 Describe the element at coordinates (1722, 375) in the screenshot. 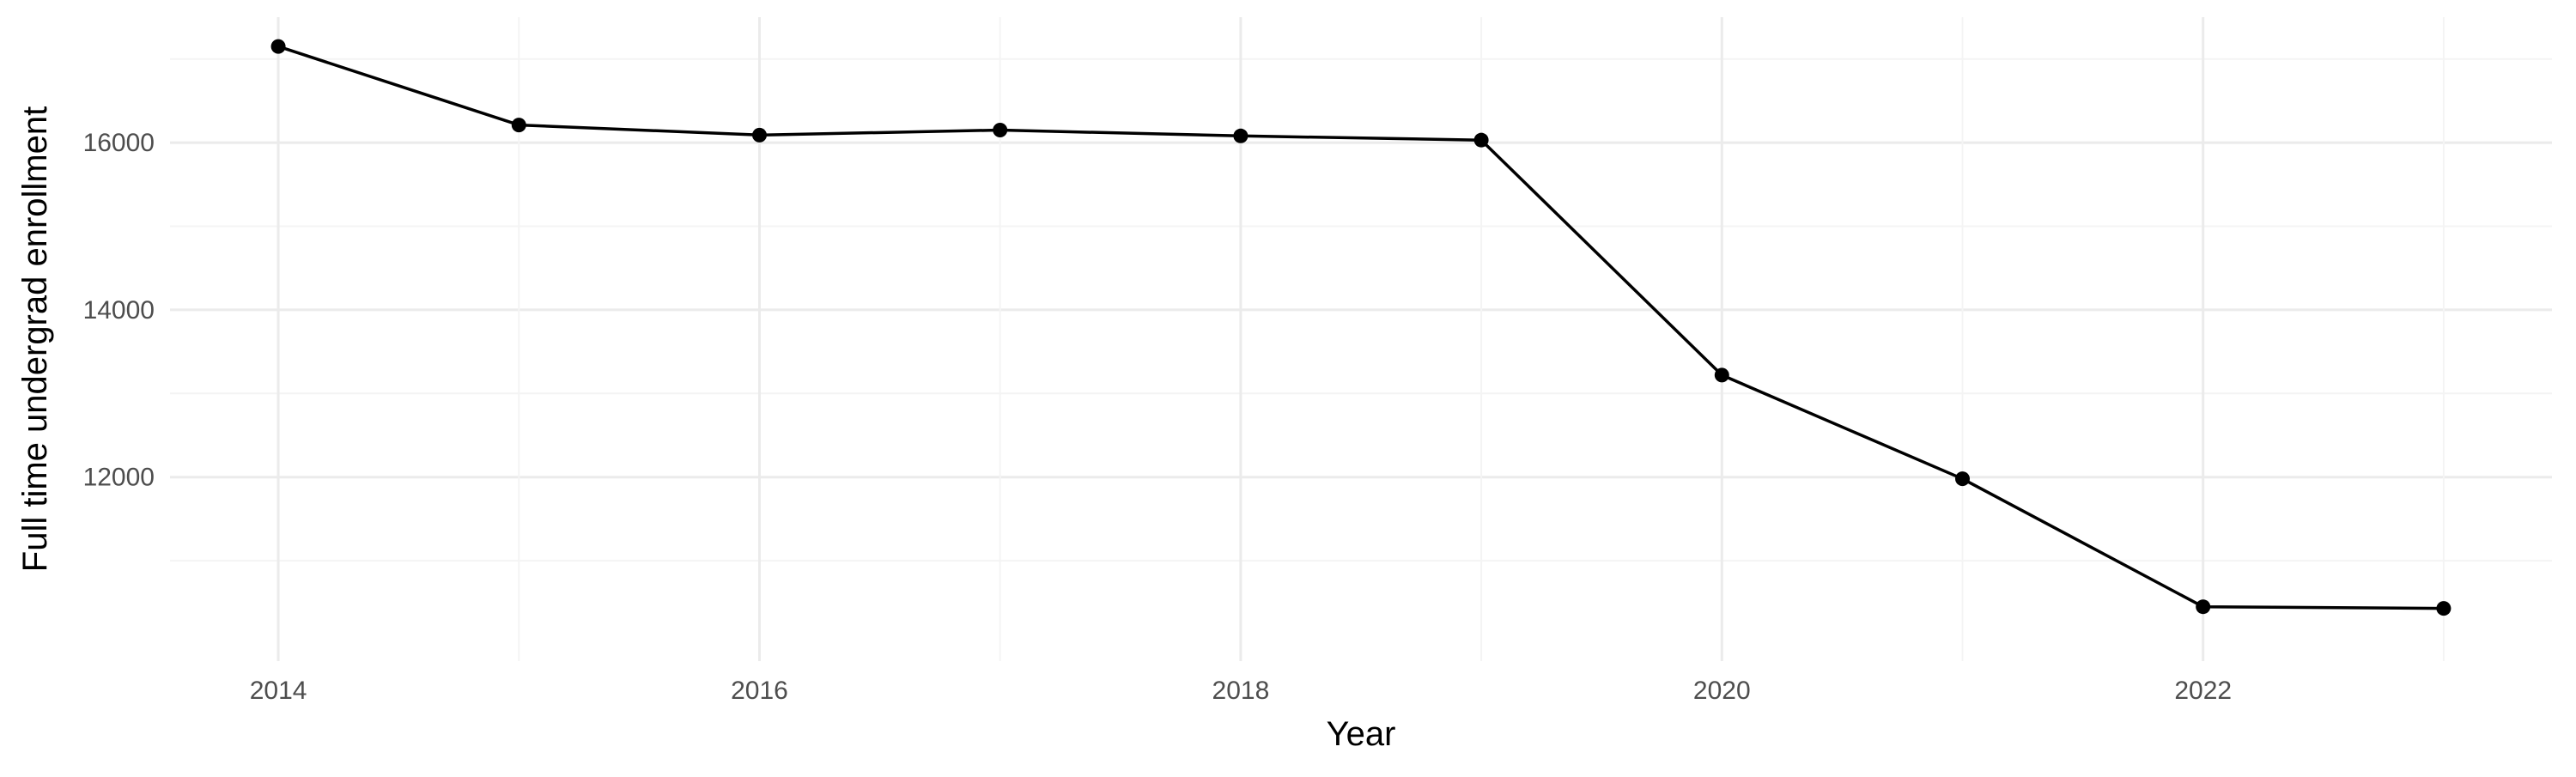

I see `data-point-2020` at that location.